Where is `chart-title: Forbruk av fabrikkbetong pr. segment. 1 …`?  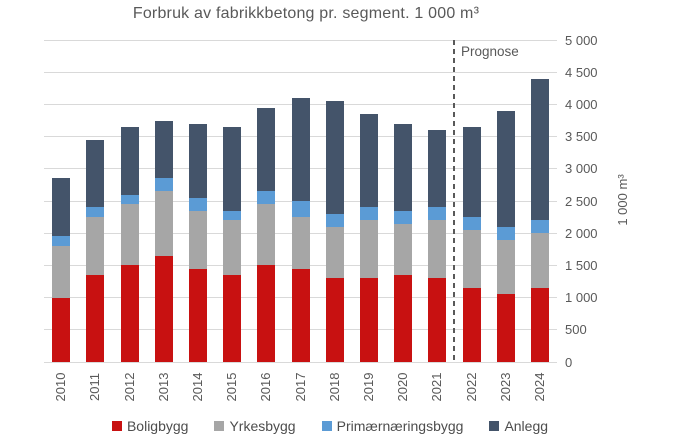 chart-title: Forbruk av fabrikkbetong pr. segment. 1 … is located at coordinates (306, 13).